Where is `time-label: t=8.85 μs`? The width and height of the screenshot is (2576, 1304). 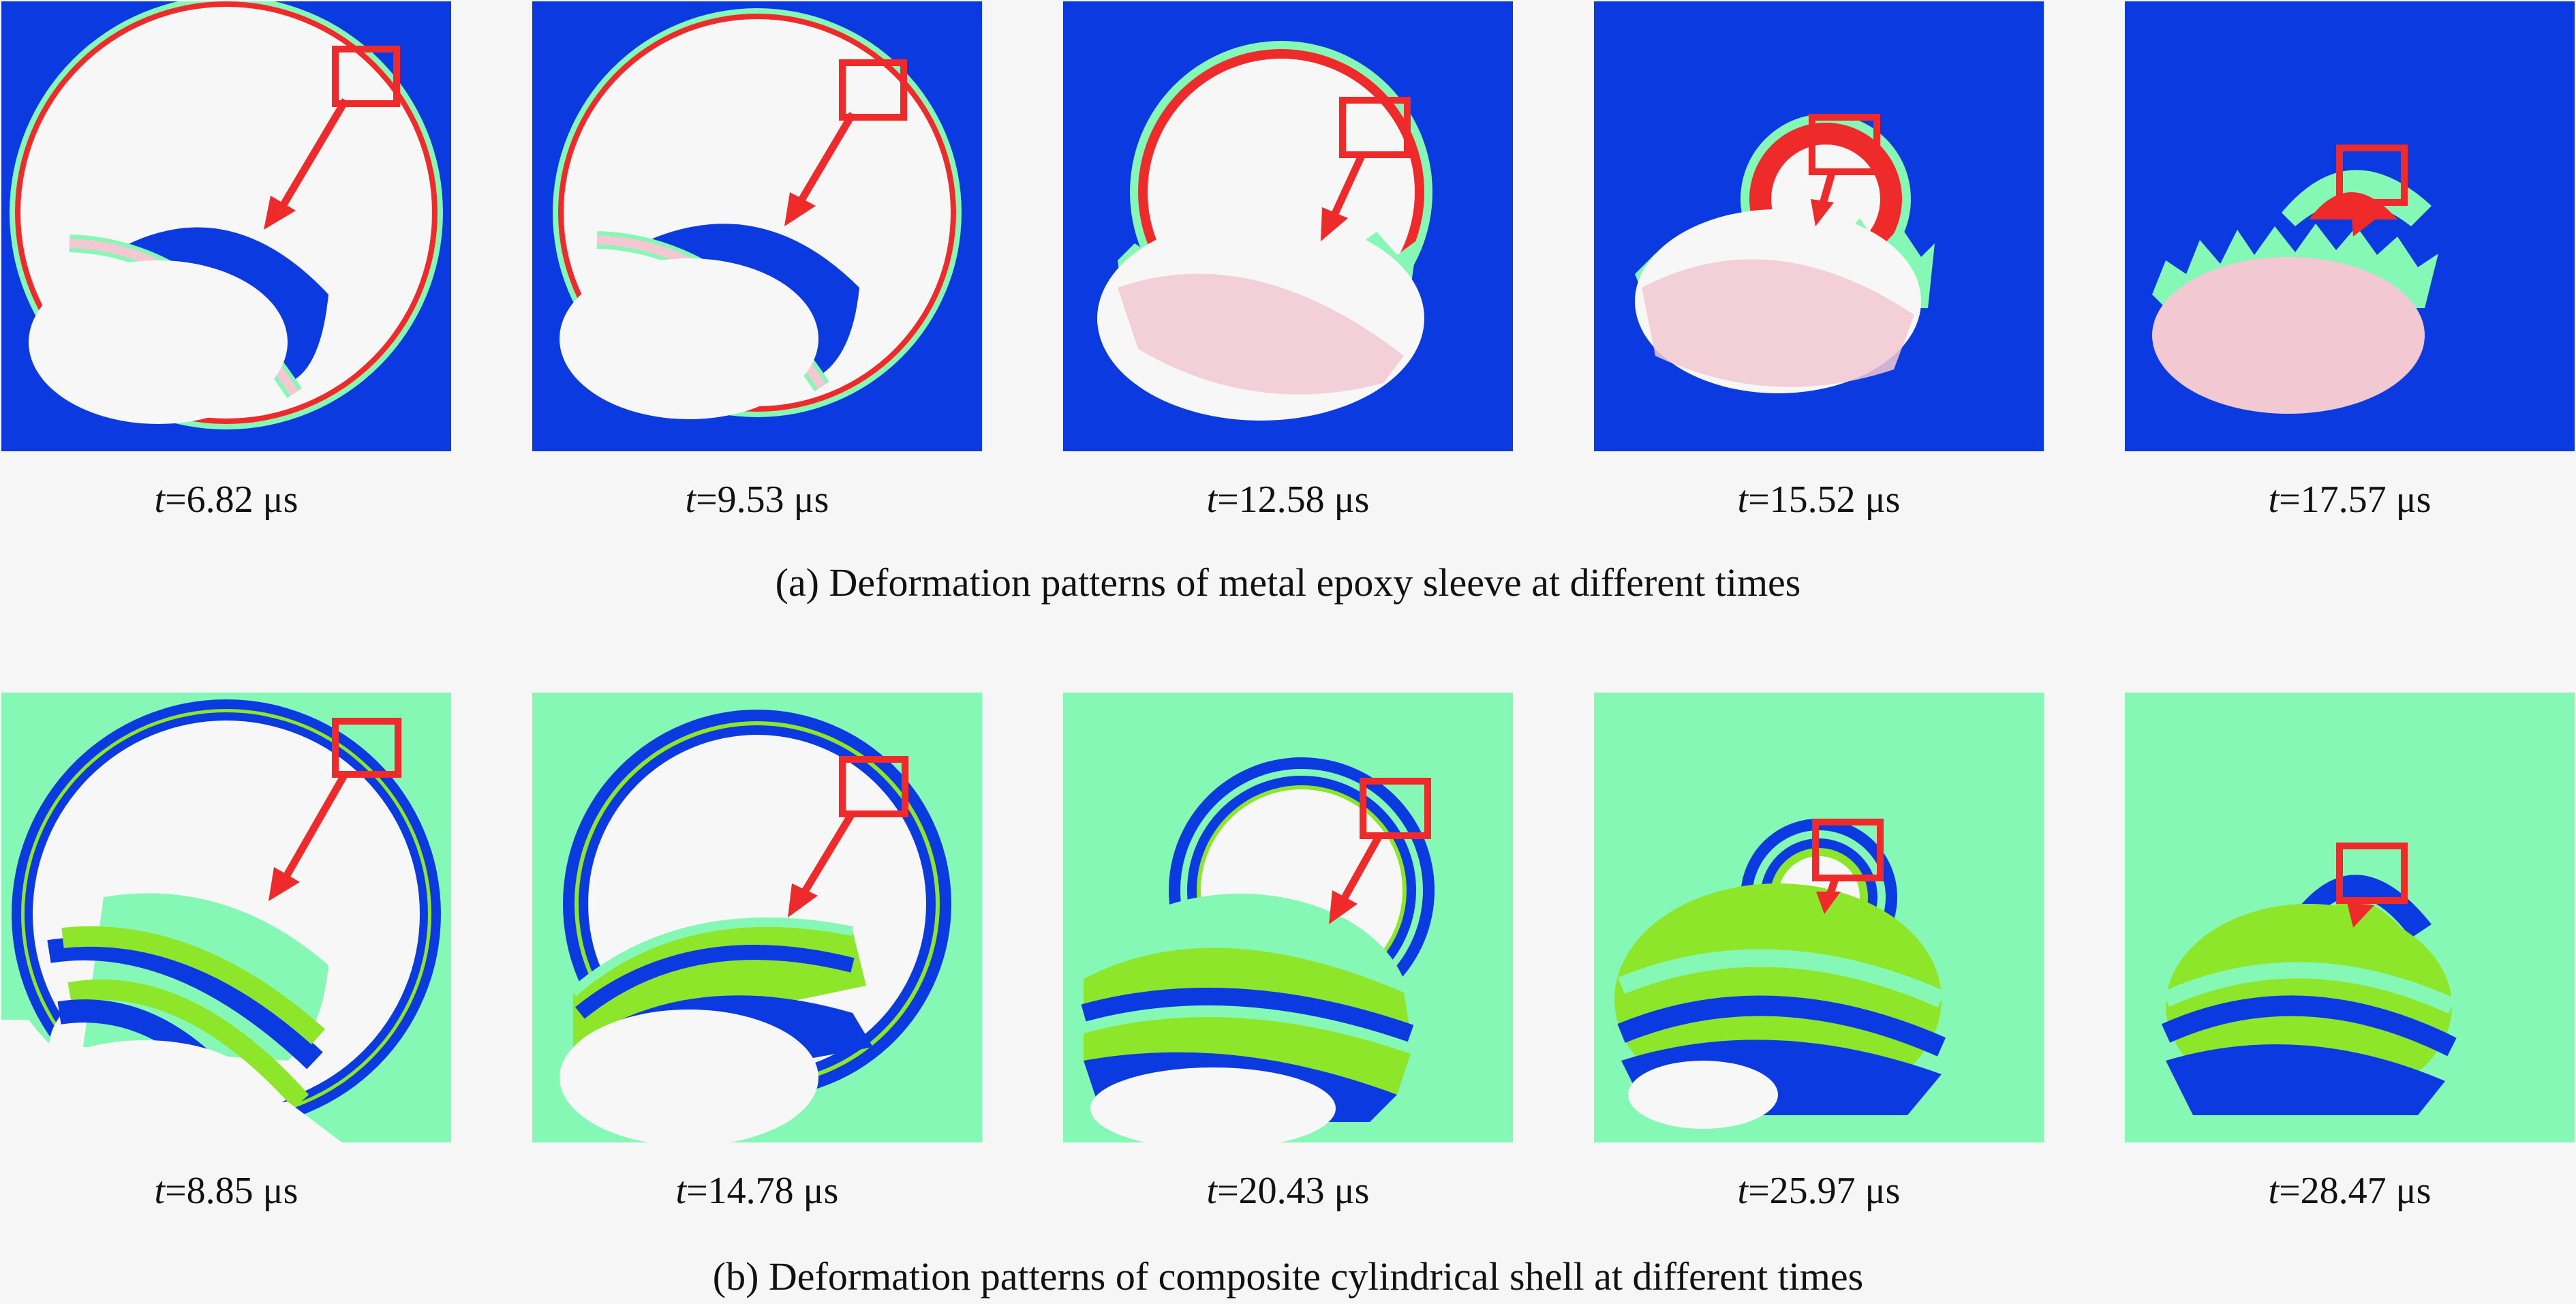
time-label: t=8.85 μs is located at coordinates (226, 1191).